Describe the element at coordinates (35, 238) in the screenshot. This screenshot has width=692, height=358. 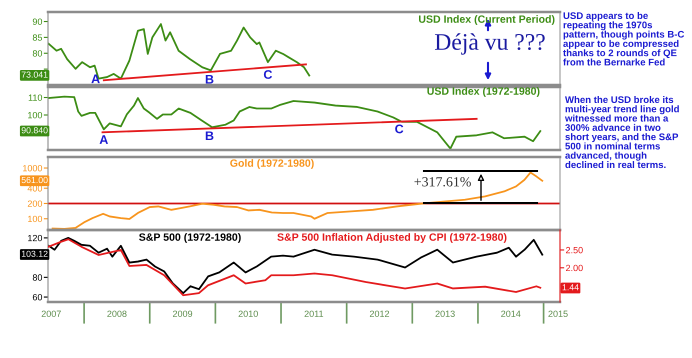
I see `y-tick-label: 120` at that location.